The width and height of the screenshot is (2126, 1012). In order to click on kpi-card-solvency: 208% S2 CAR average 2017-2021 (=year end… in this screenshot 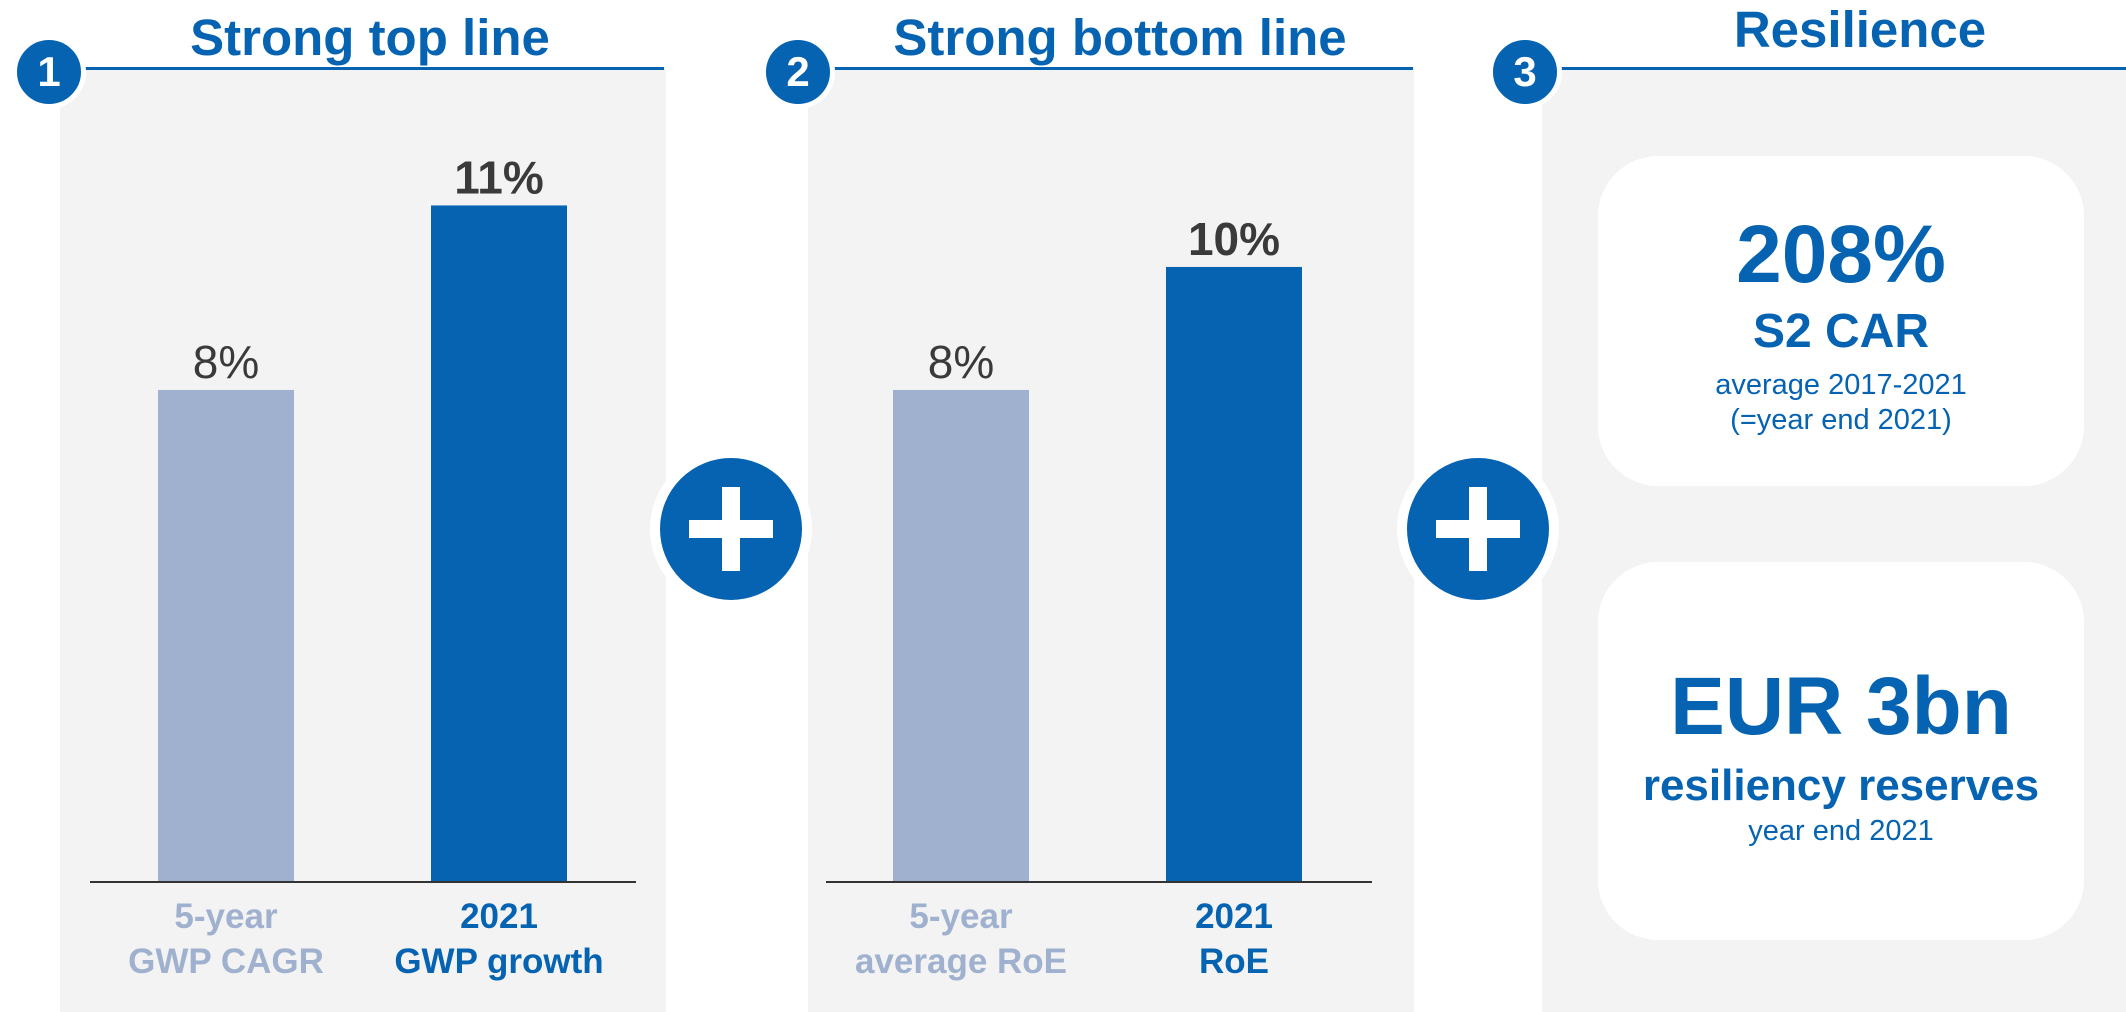, I will do `click(1841, 321)`.